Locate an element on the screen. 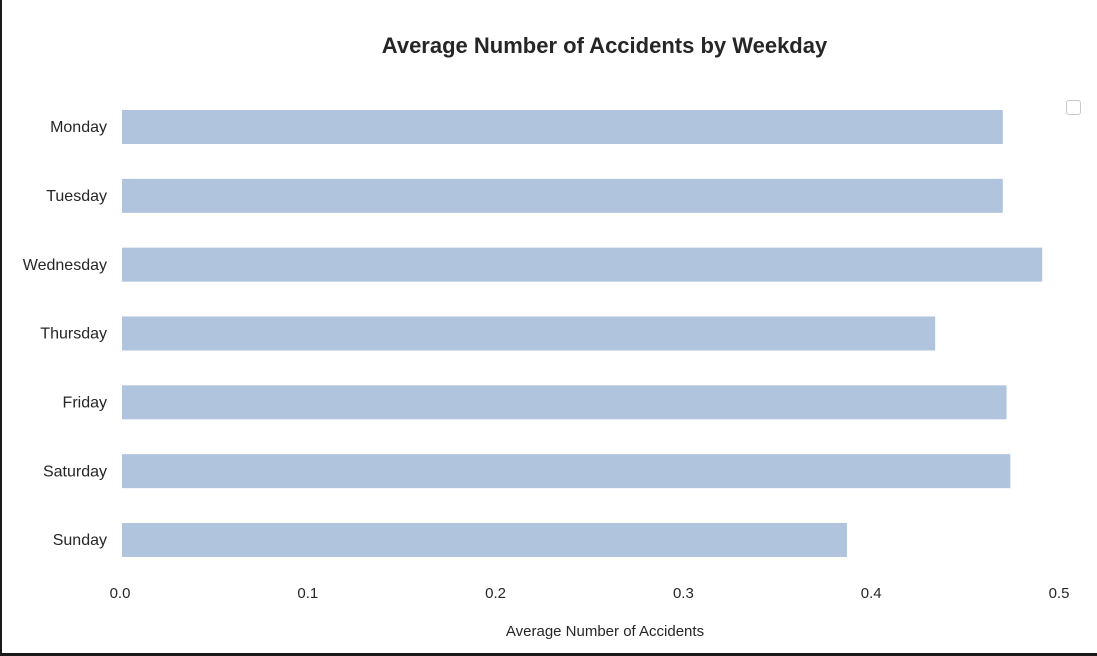 This screenshot has width=1097, height=656. x-tick-label: 0.5 is located at coordinates (1059, 593).